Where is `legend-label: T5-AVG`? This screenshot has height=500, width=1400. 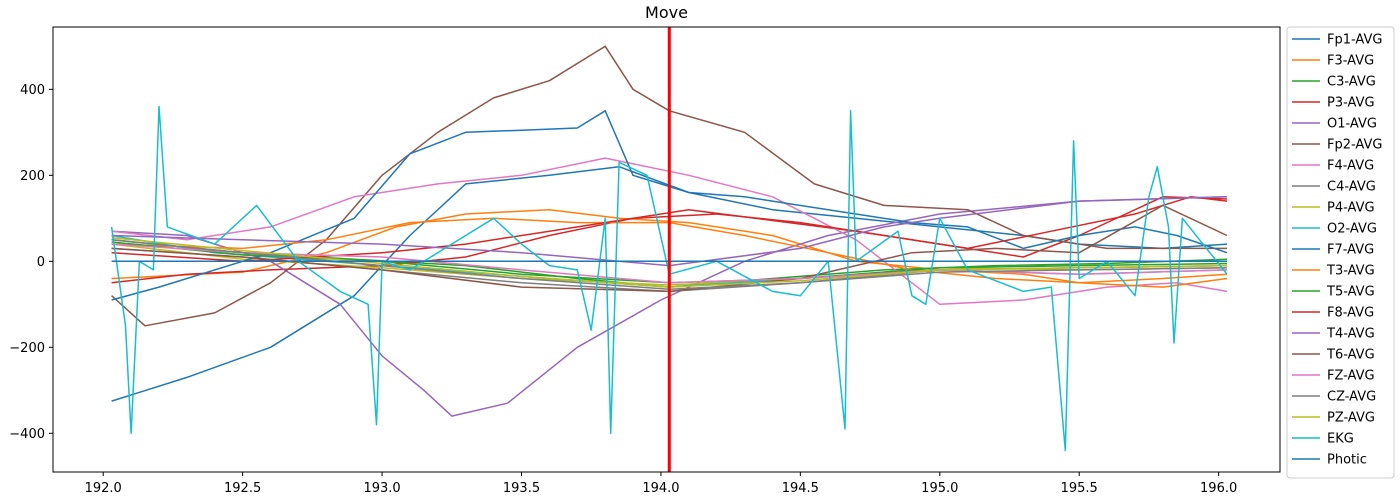 legend-label: T5-AVG is located at coordinates (1350, 292).